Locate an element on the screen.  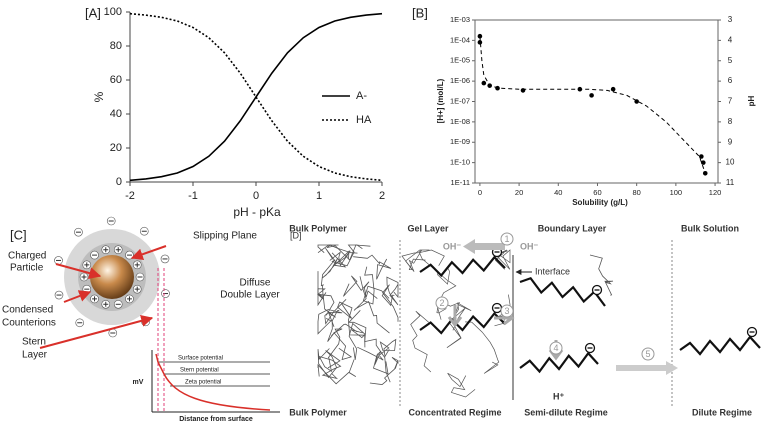
label: Charged is located at coordinates (27, 256).